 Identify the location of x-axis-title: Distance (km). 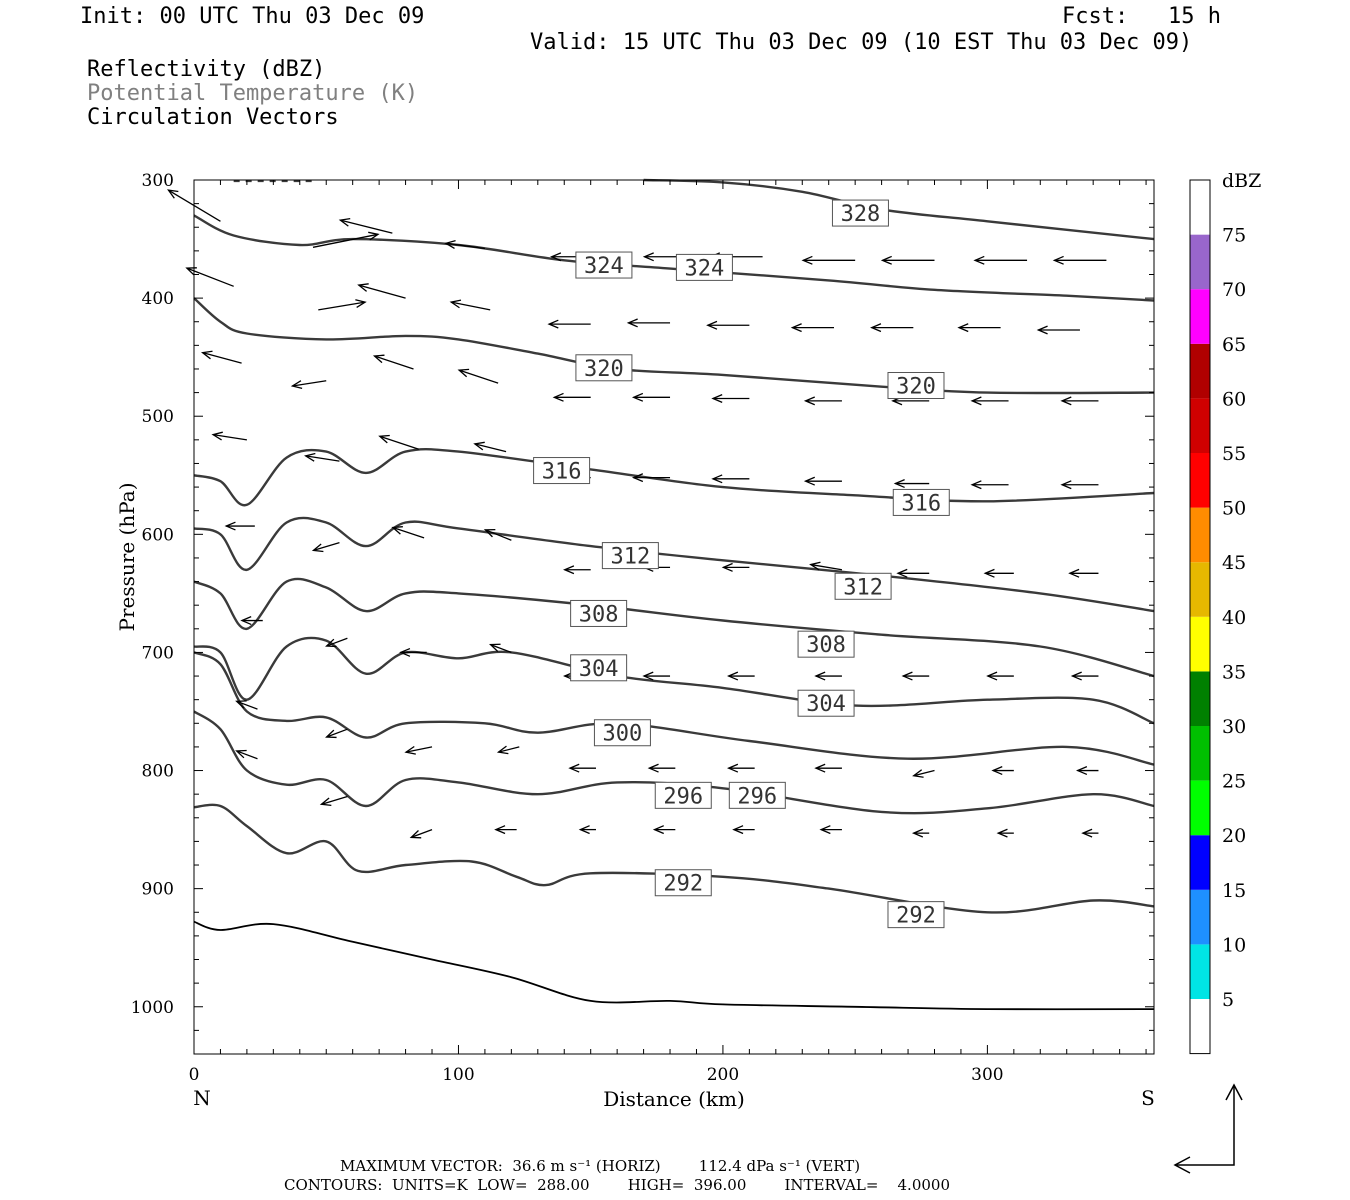
(674, 1099).